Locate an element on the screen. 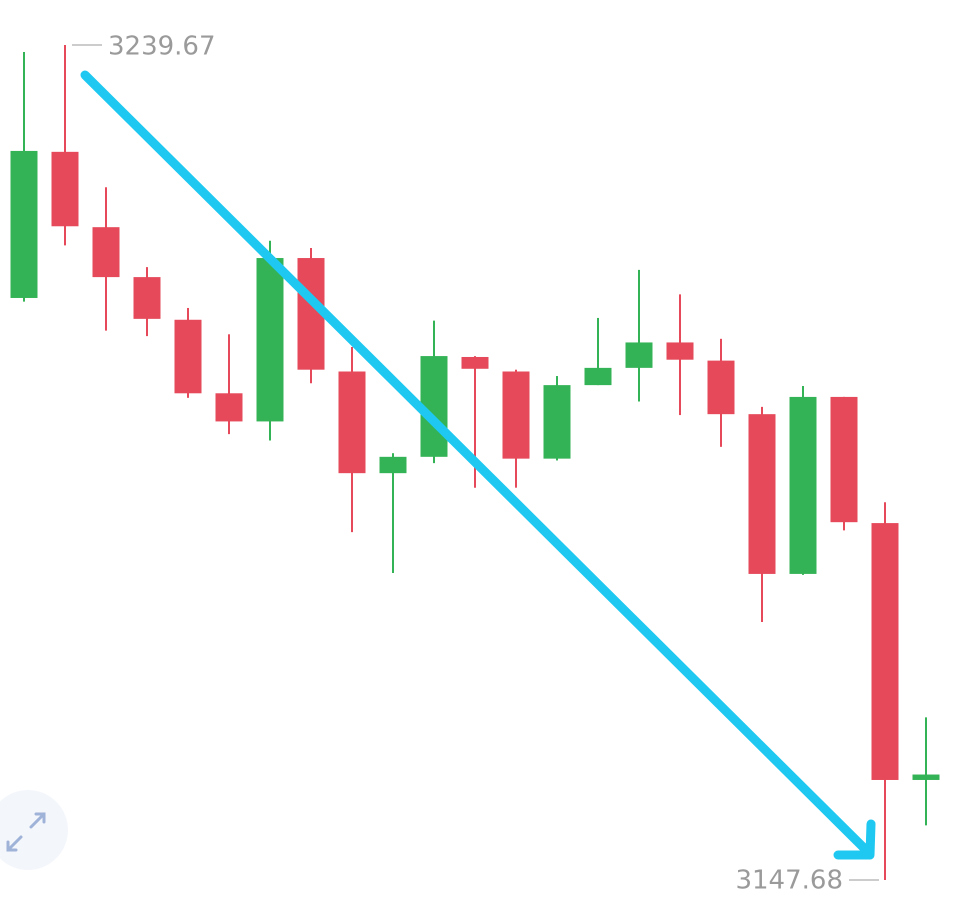 The width and height of the screenshot is (968, 898). high-label: 3239.67 is located at coordinates (162, 47).